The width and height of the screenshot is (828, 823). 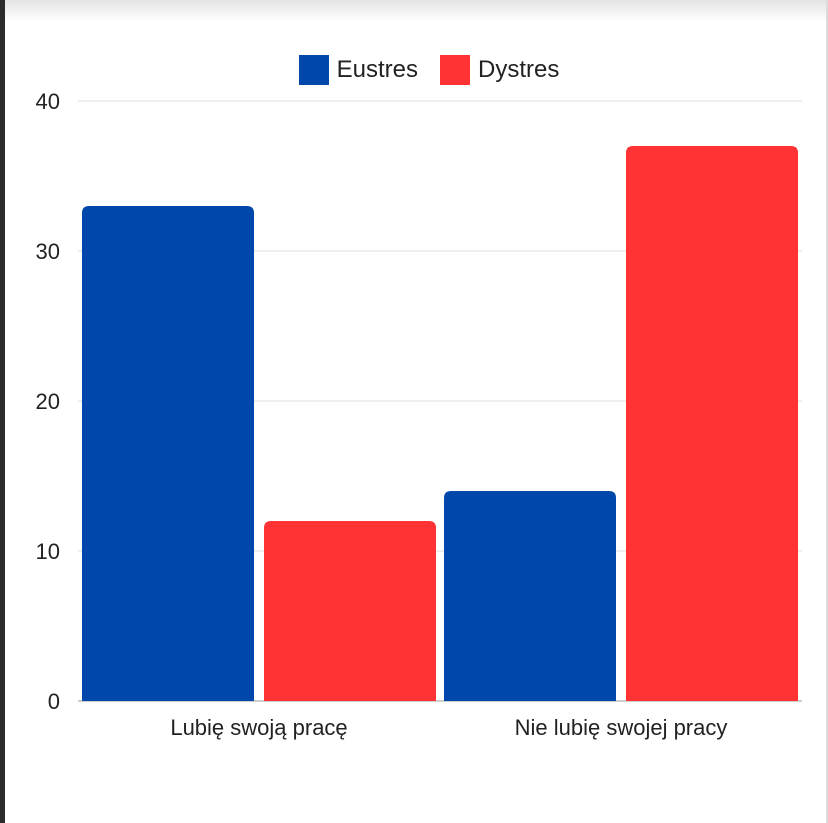 I want to click on legend-label-eustres: Eustres, so click(x=377, y=69).